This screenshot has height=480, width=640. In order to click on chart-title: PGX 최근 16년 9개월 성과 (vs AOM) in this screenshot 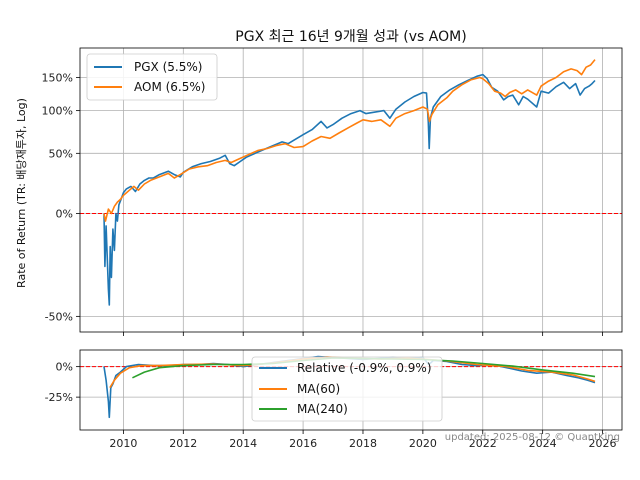, I will do `click(350, 37)`.